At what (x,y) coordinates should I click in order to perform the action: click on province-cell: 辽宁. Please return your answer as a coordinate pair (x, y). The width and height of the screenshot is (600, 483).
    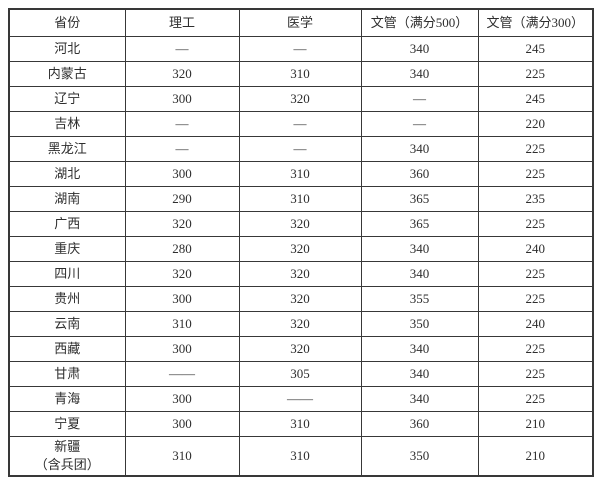
    Looking at the image, I should click on (67, 99).